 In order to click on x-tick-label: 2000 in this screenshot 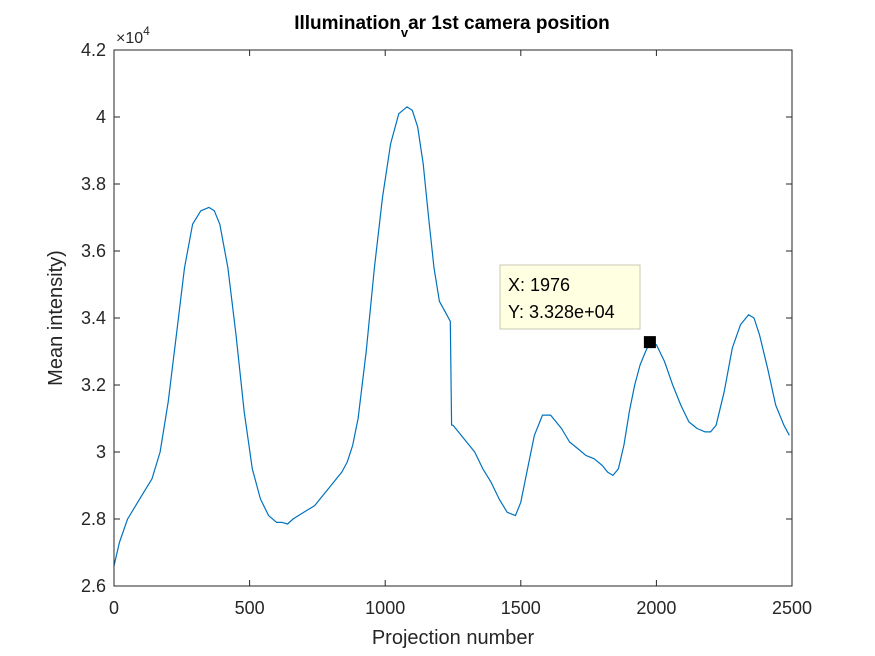, I will do `click(656, 608)`.